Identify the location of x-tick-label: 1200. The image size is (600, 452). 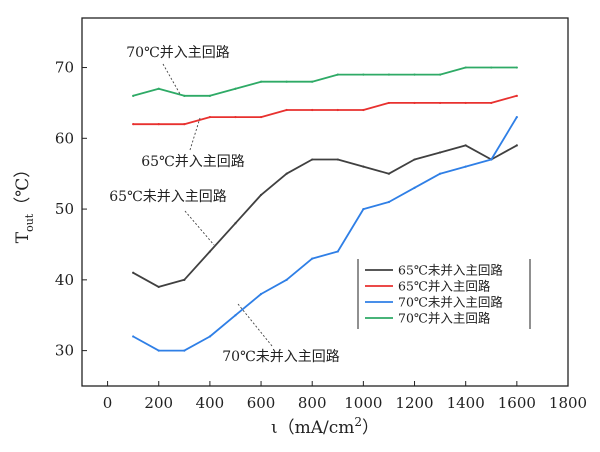
(414, 403).